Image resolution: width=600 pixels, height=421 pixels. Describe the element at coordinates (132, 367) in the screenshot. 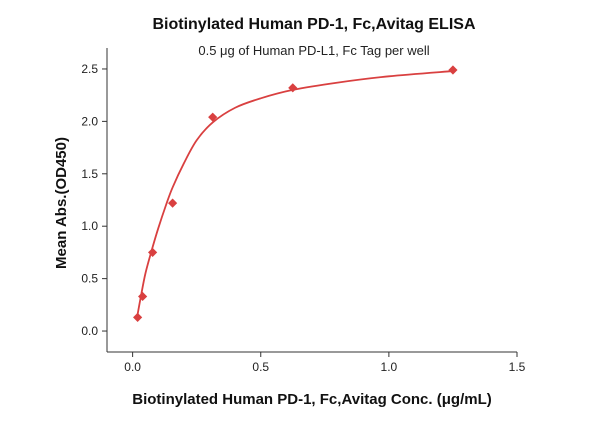

I see `x-tick-label: 0.0` at that location.